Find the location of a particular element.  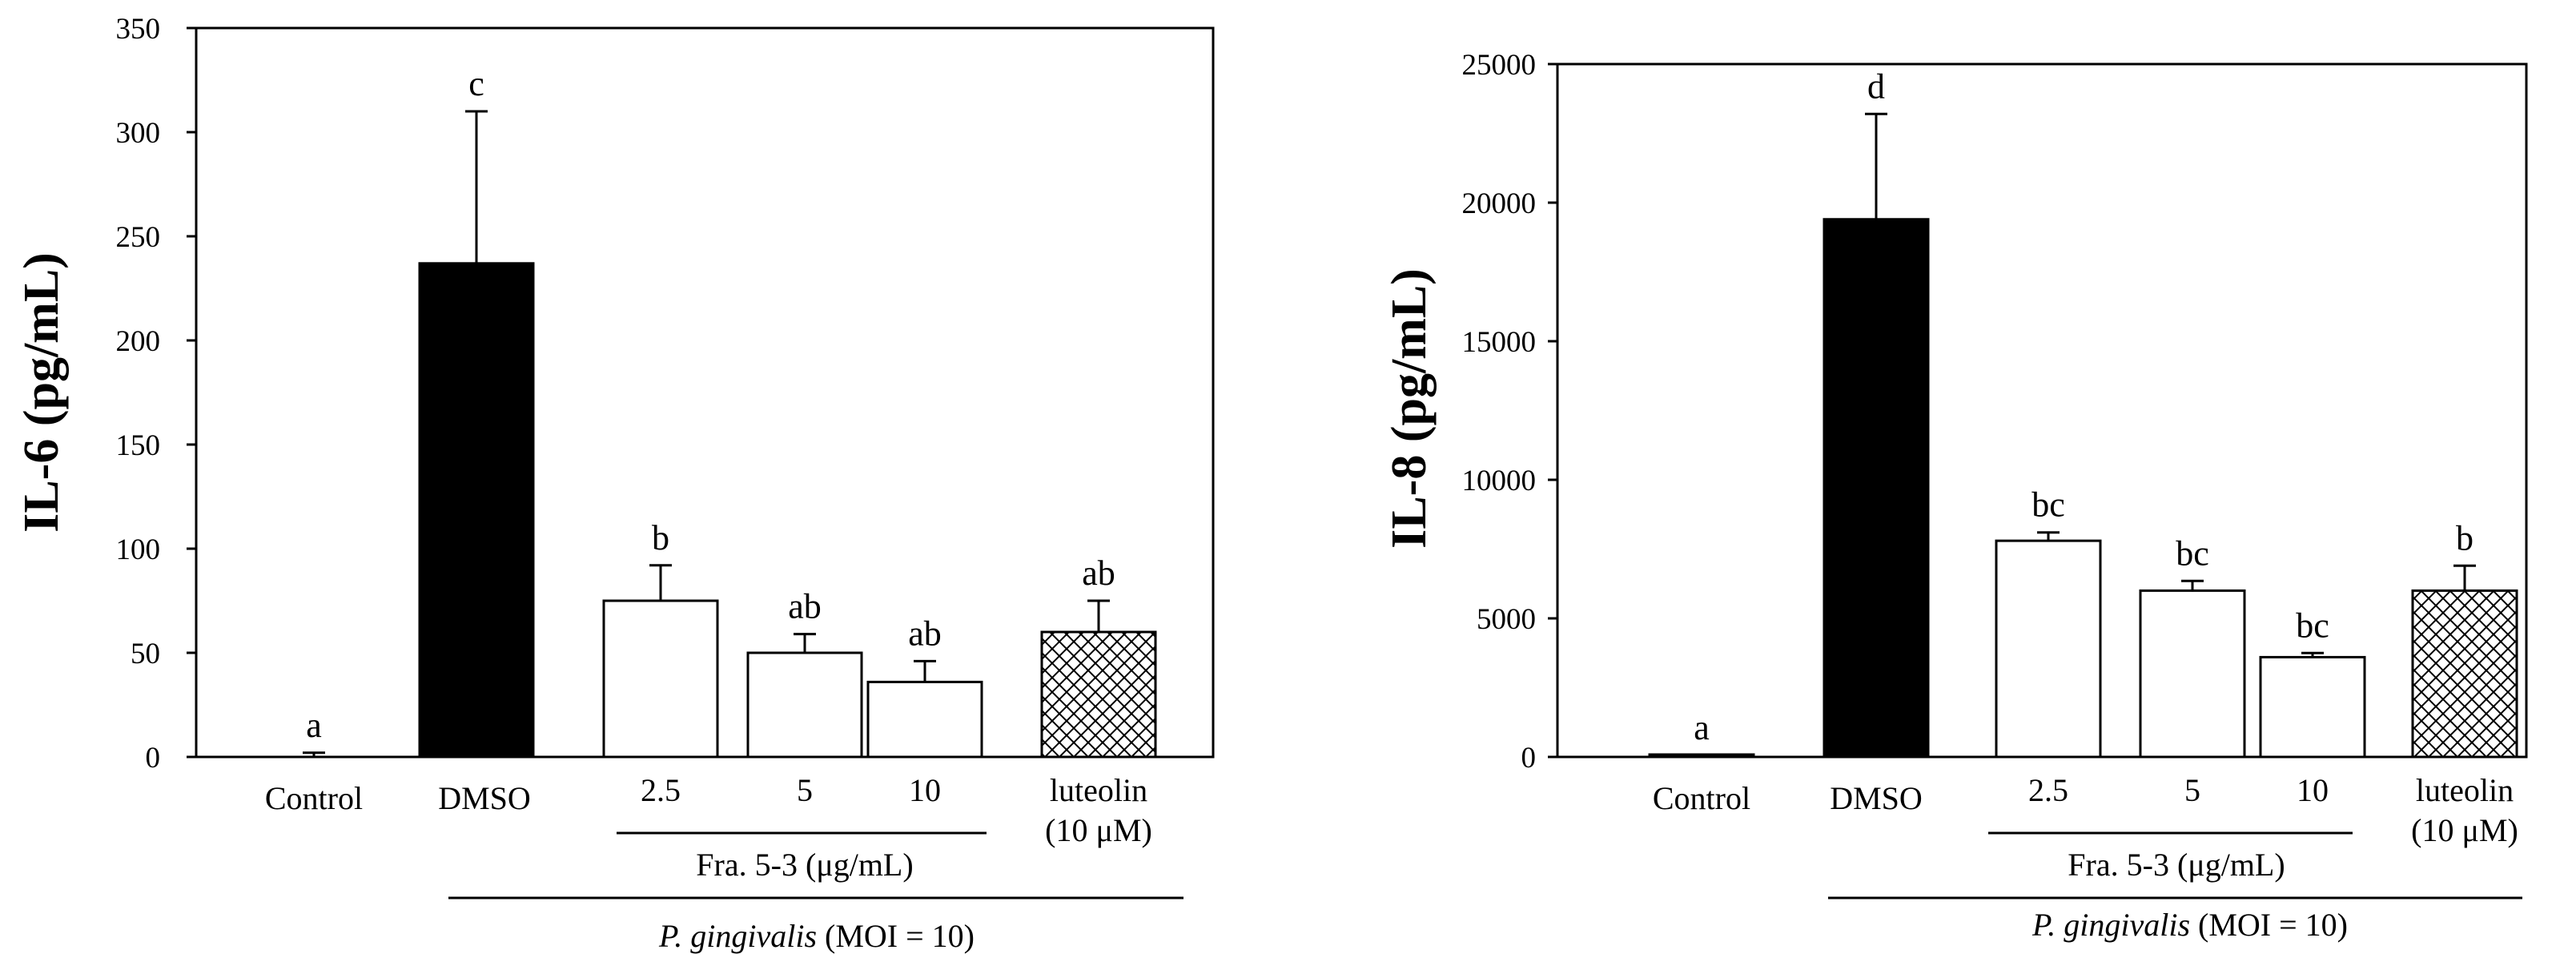

il8-y-ticks: 0 5000 10000 15000 20000 25000 is located at coordinates (1509, 412).